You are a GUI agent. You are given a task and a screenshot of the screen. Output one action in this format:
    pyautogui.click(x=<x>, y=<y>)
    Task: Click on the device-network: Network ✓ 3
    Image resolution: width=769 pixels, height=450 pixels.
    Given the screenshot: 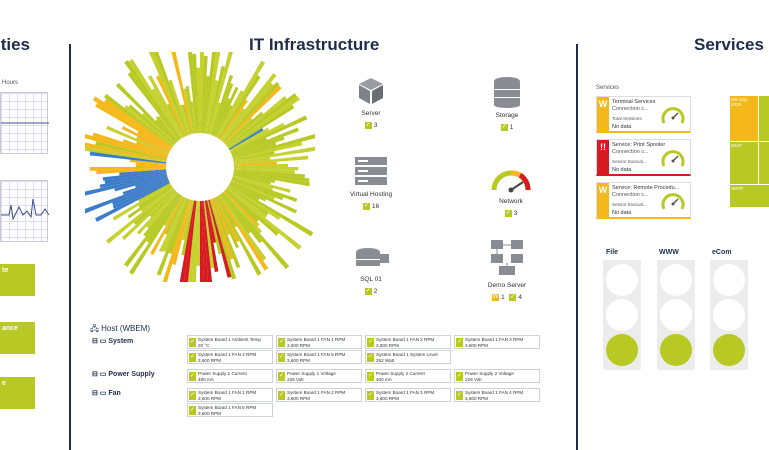 What is the action you would take?
    pyautogui.click(x=511, y=191)
    